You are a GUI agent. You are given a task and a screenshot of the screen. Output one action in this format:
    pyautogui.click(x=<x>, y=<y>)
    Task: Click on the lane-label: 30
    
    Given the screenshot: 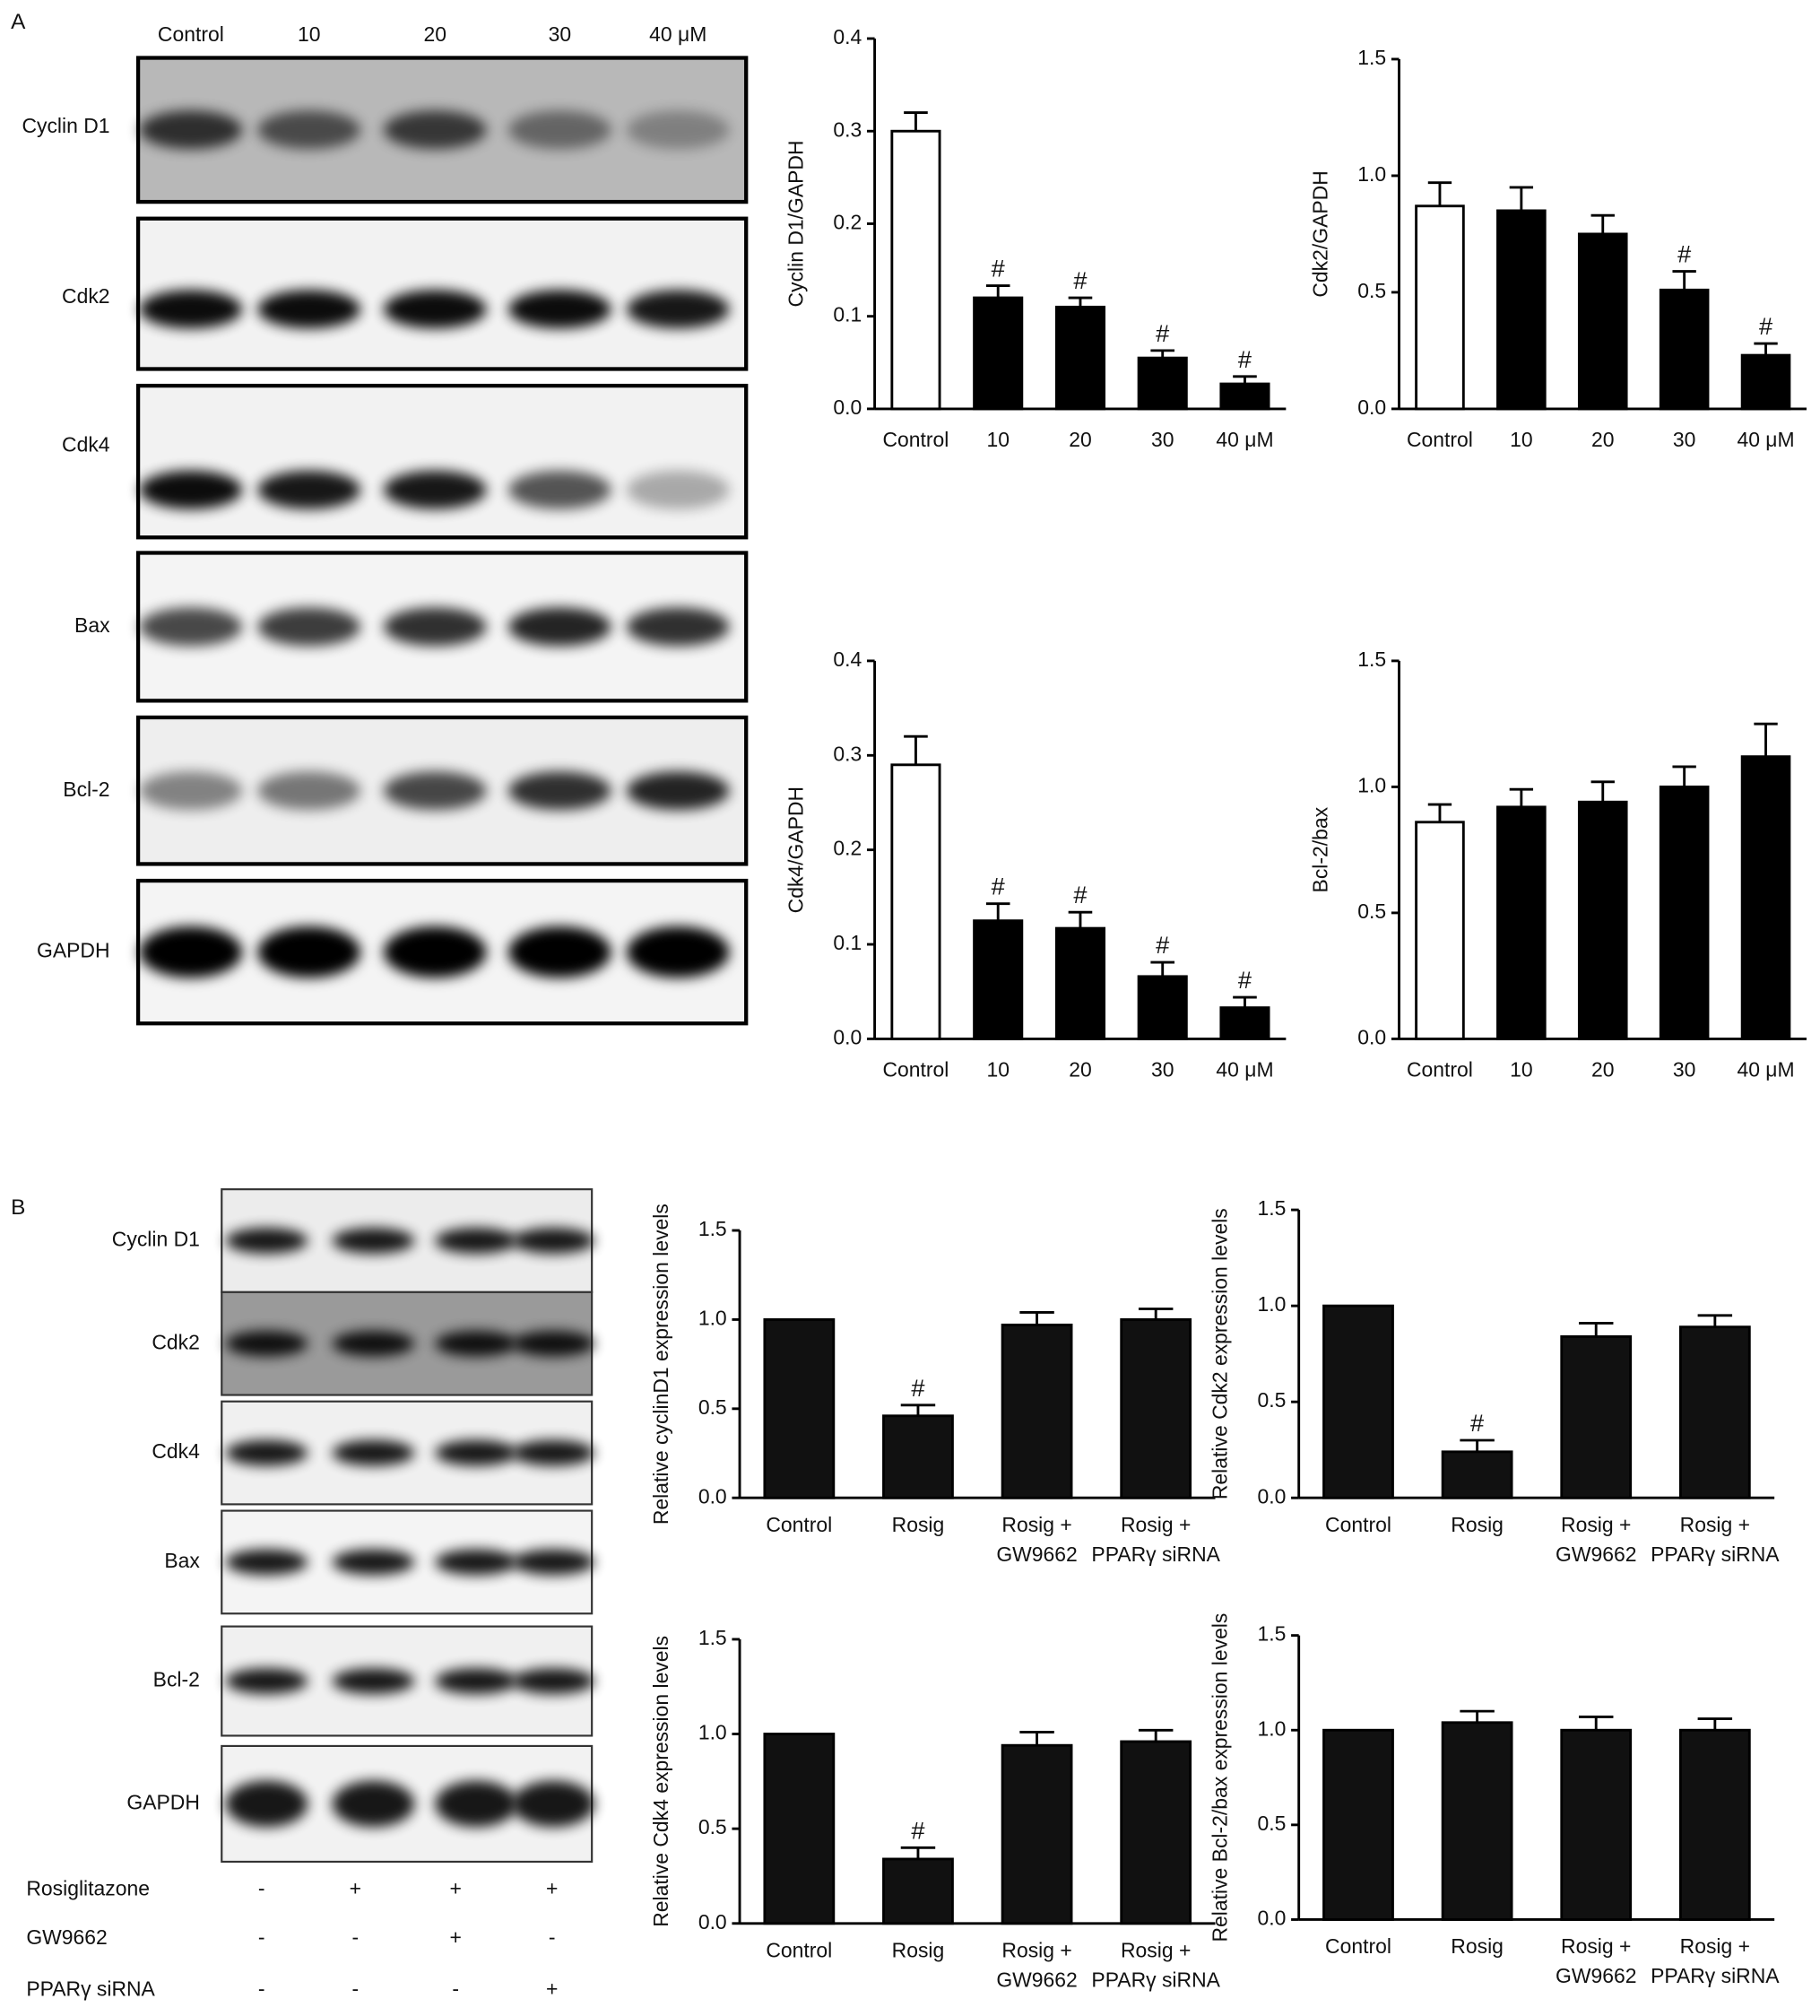 What is the action you would take?
    pyautogui.click(x=560, y=34)
    